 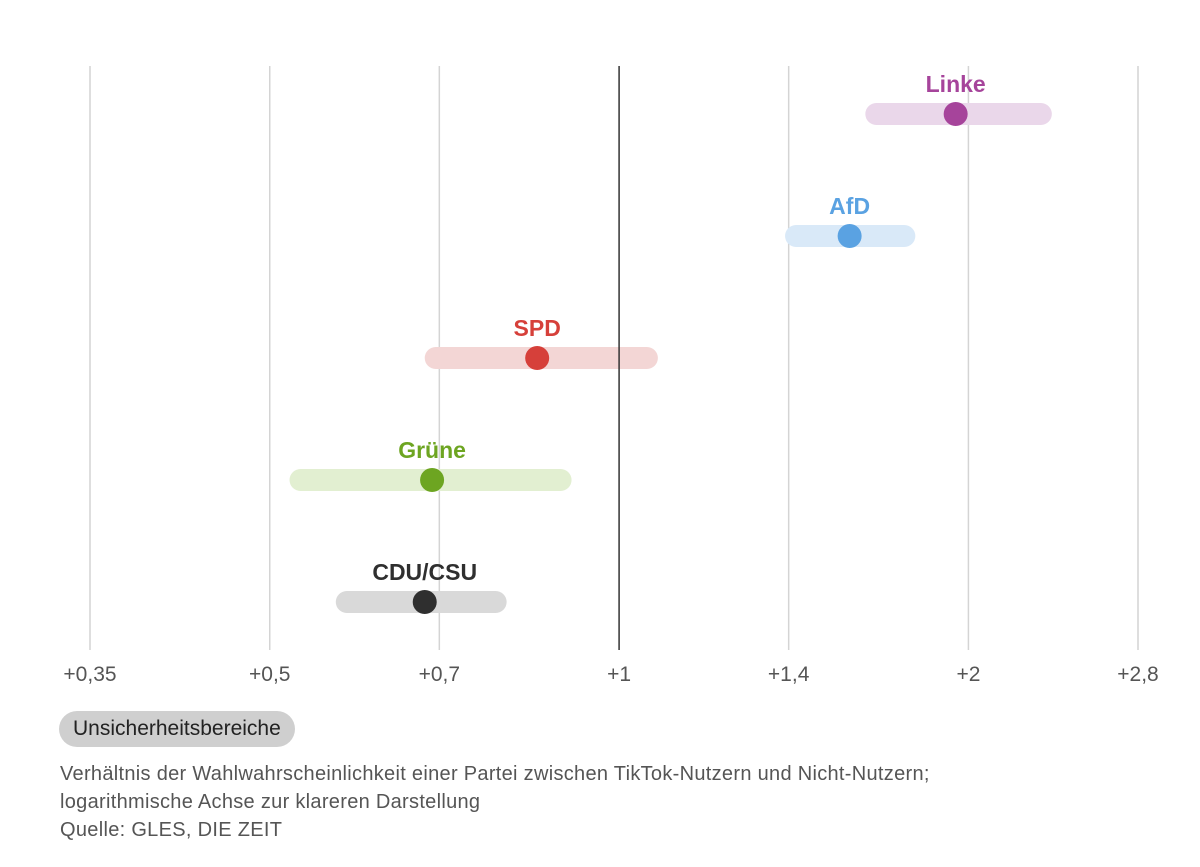 What do you see at coordinates (177, 729) in the screenshot?
I see `legend-uncertainty-badge: Unsicherheitsbereiche` at bounding box center [177, 729].